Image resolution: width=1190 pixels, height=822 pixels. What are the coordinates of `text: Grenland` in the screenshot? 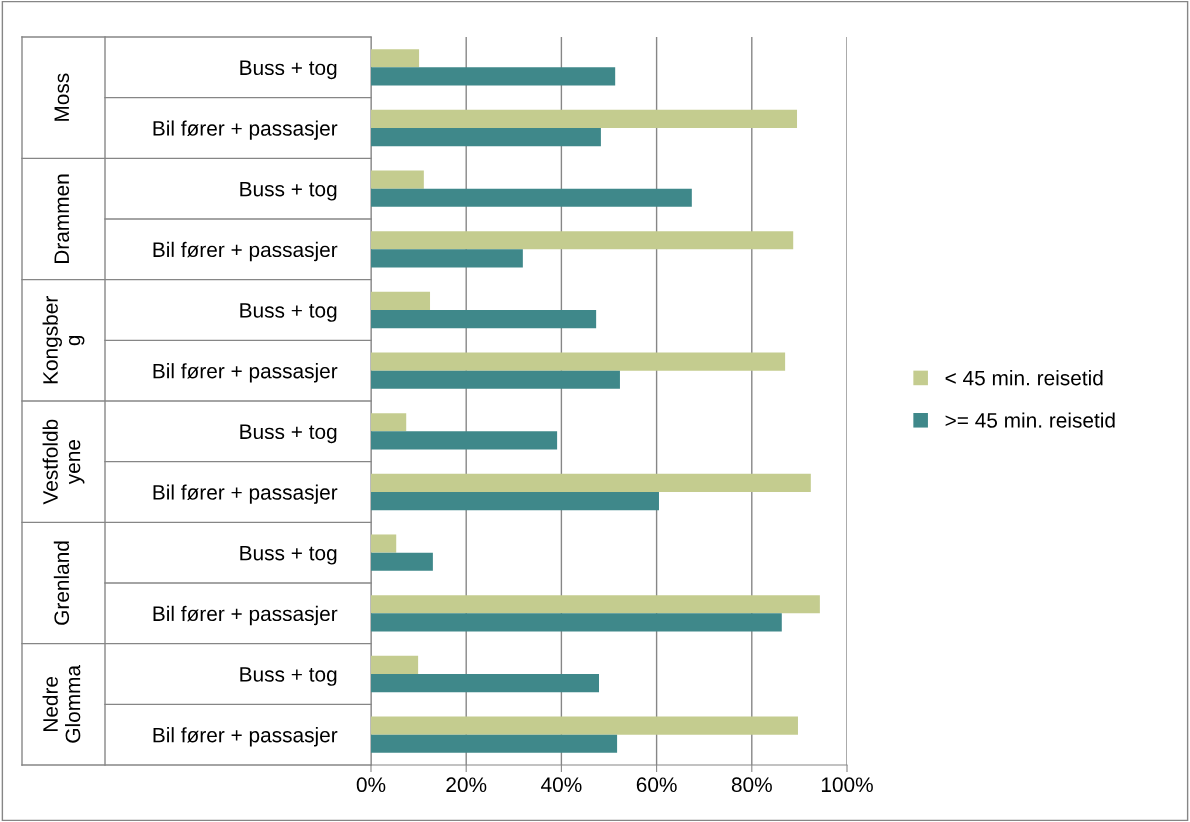 It's located at (61, 583).